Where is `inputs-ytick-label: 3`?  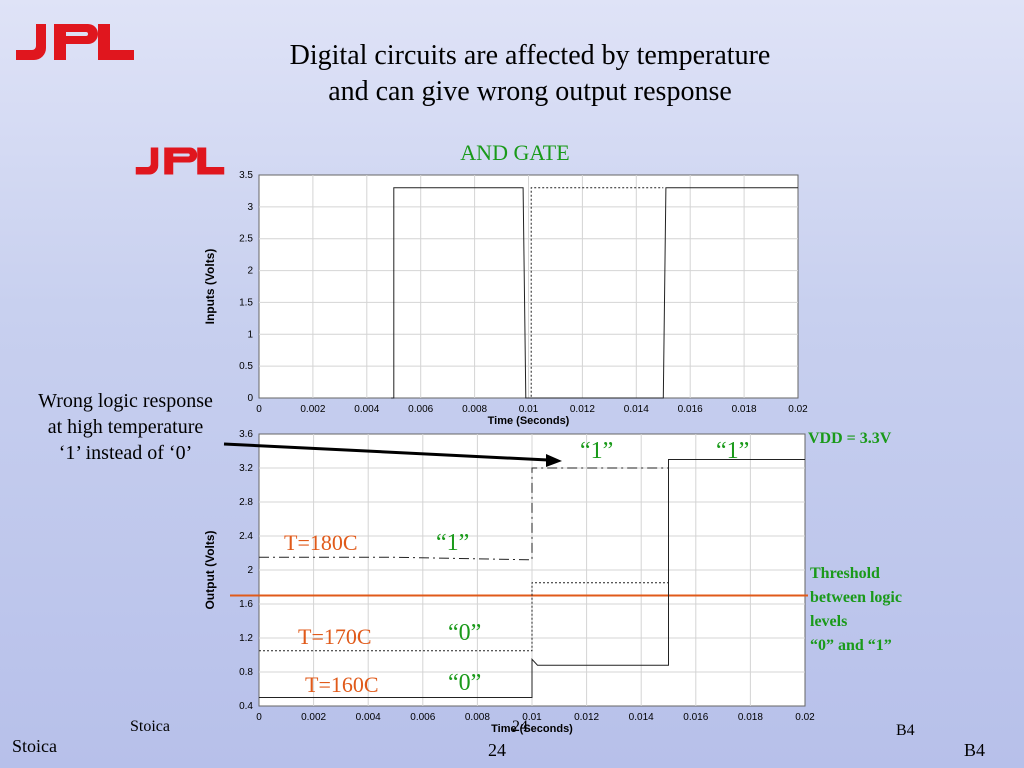 inputs-ytick-label: 3 is located at coordinates (250, 207).